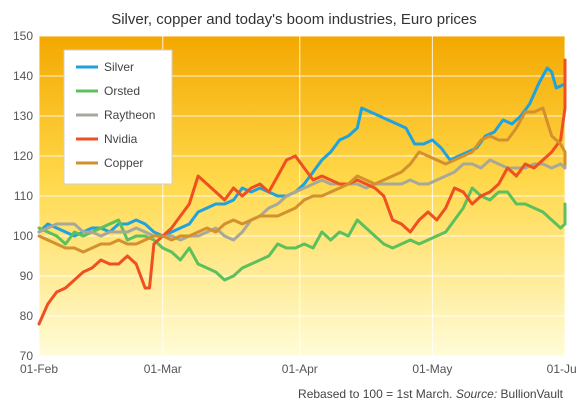 The image size is (576, 404). I want to click on y-tick-label: 150, so click(23, 36).